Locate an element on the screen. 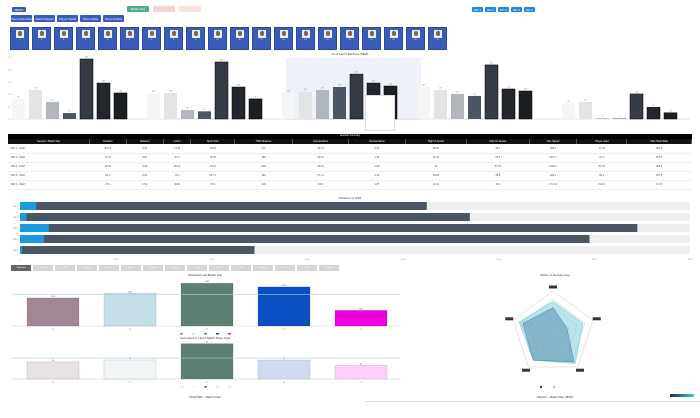  player-card: 16 is located at coordinates (349, 38).